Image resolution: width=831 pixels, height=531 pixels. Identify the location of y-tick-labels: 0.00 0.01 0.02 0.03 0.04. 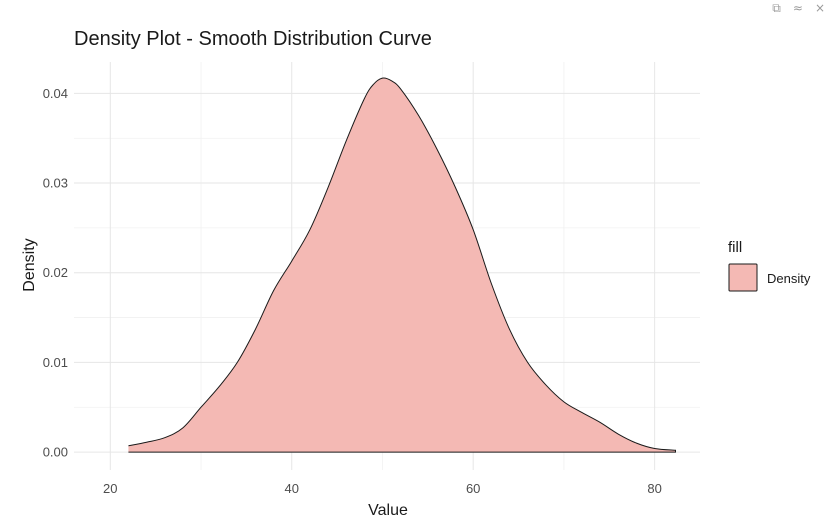
(55, 273).